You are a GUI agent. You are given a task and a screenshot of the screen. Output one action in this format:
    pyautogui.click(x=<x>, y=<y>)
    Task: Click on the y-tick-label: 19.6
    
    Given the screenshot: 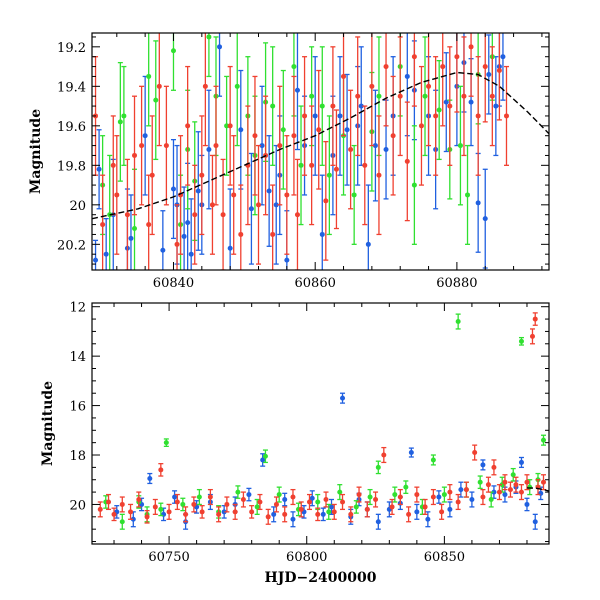 What is the action you would take?
    pyautogui.click(x=71, y=127)
    